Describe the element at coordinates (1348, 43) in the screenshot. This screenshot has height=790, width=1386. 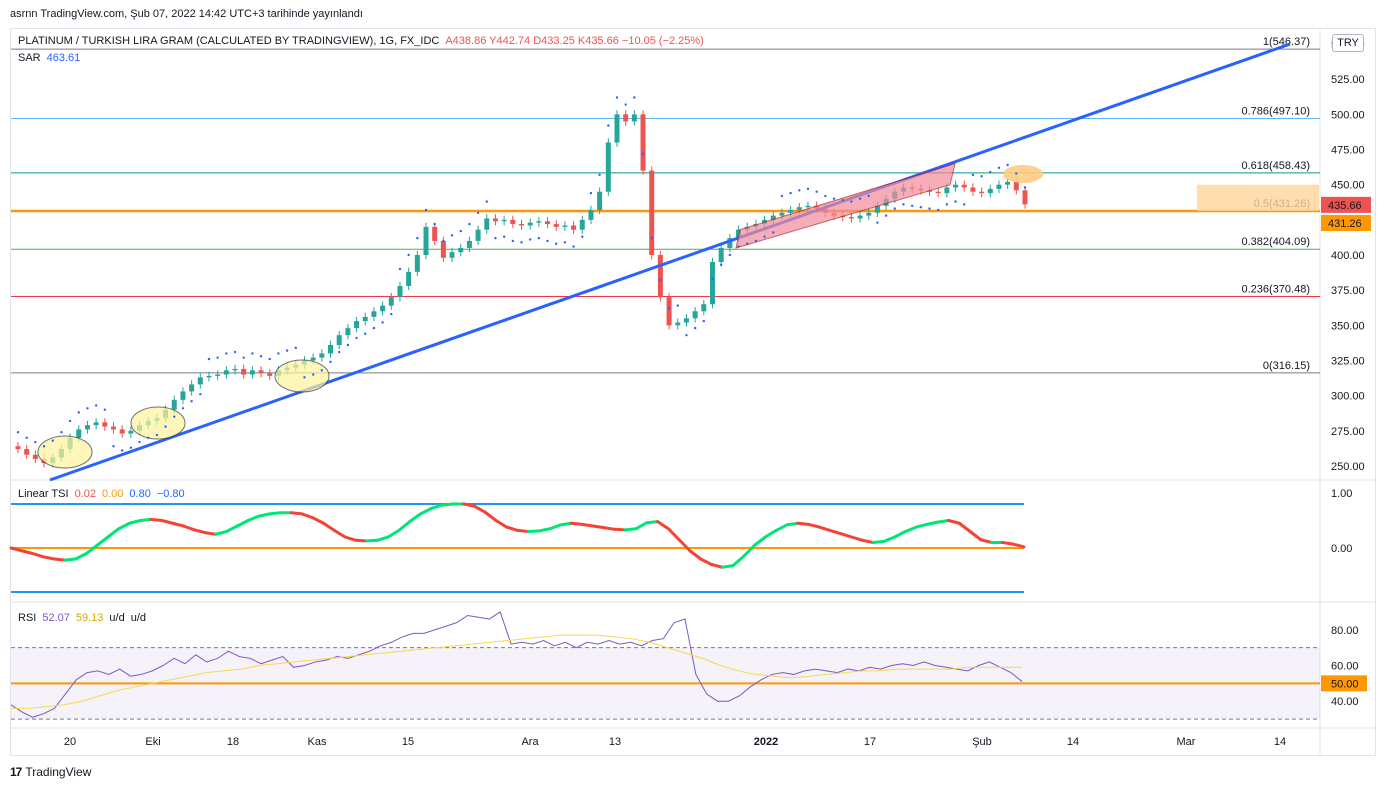
I see `currency-selector: TRY` at that location.